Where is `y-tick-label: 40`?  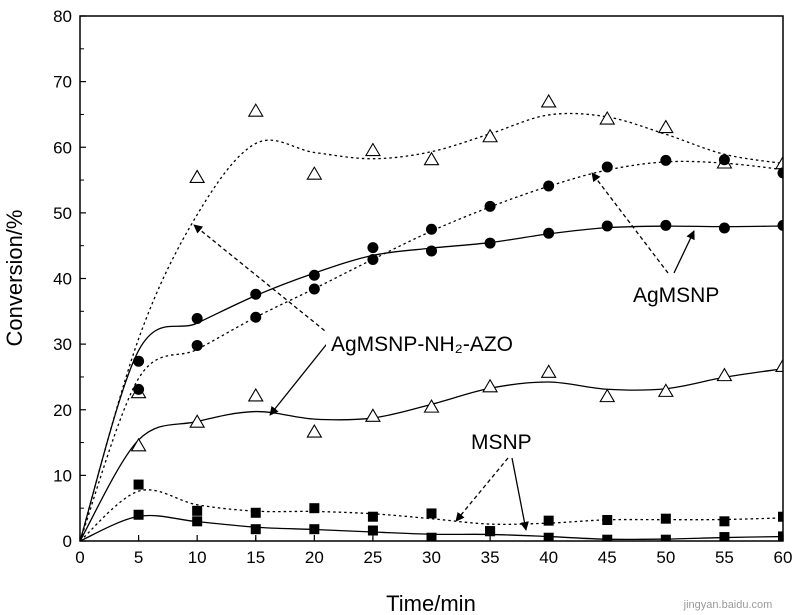
y-tick-label: 40 is located at coordinates (62, 279).